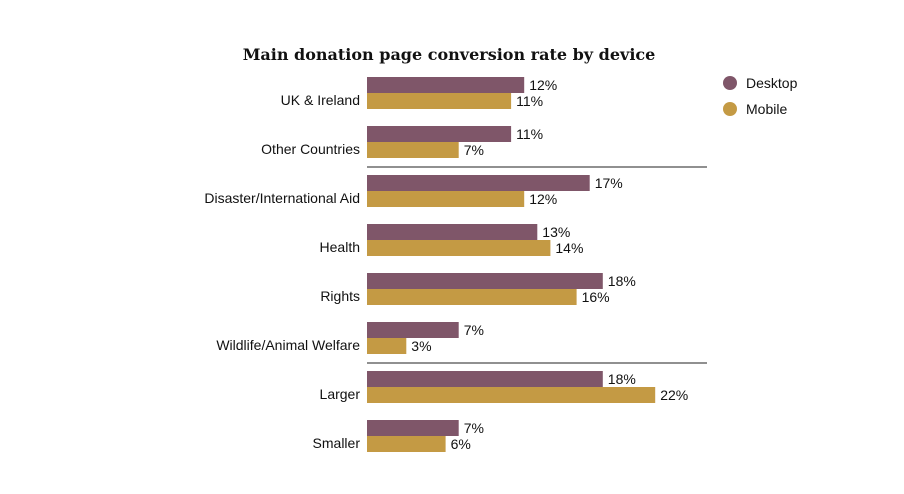  What do you see at coordinates (478, 183) in the screenshot?
I see `bar-desktop-disaster-international-aid` at bounding box center [478, 183].